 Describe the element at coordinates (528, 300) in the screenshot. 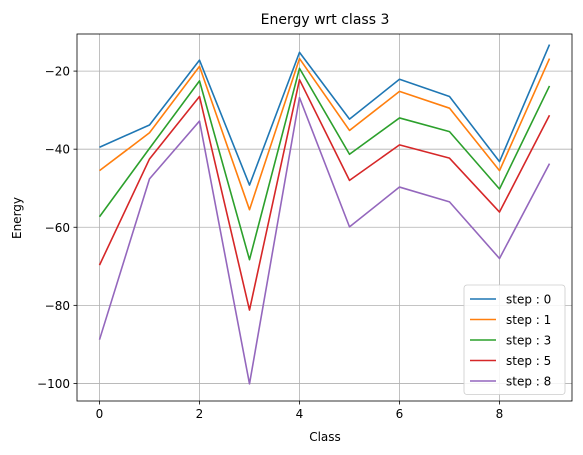

I see `legend-label: step : 0` at that location.